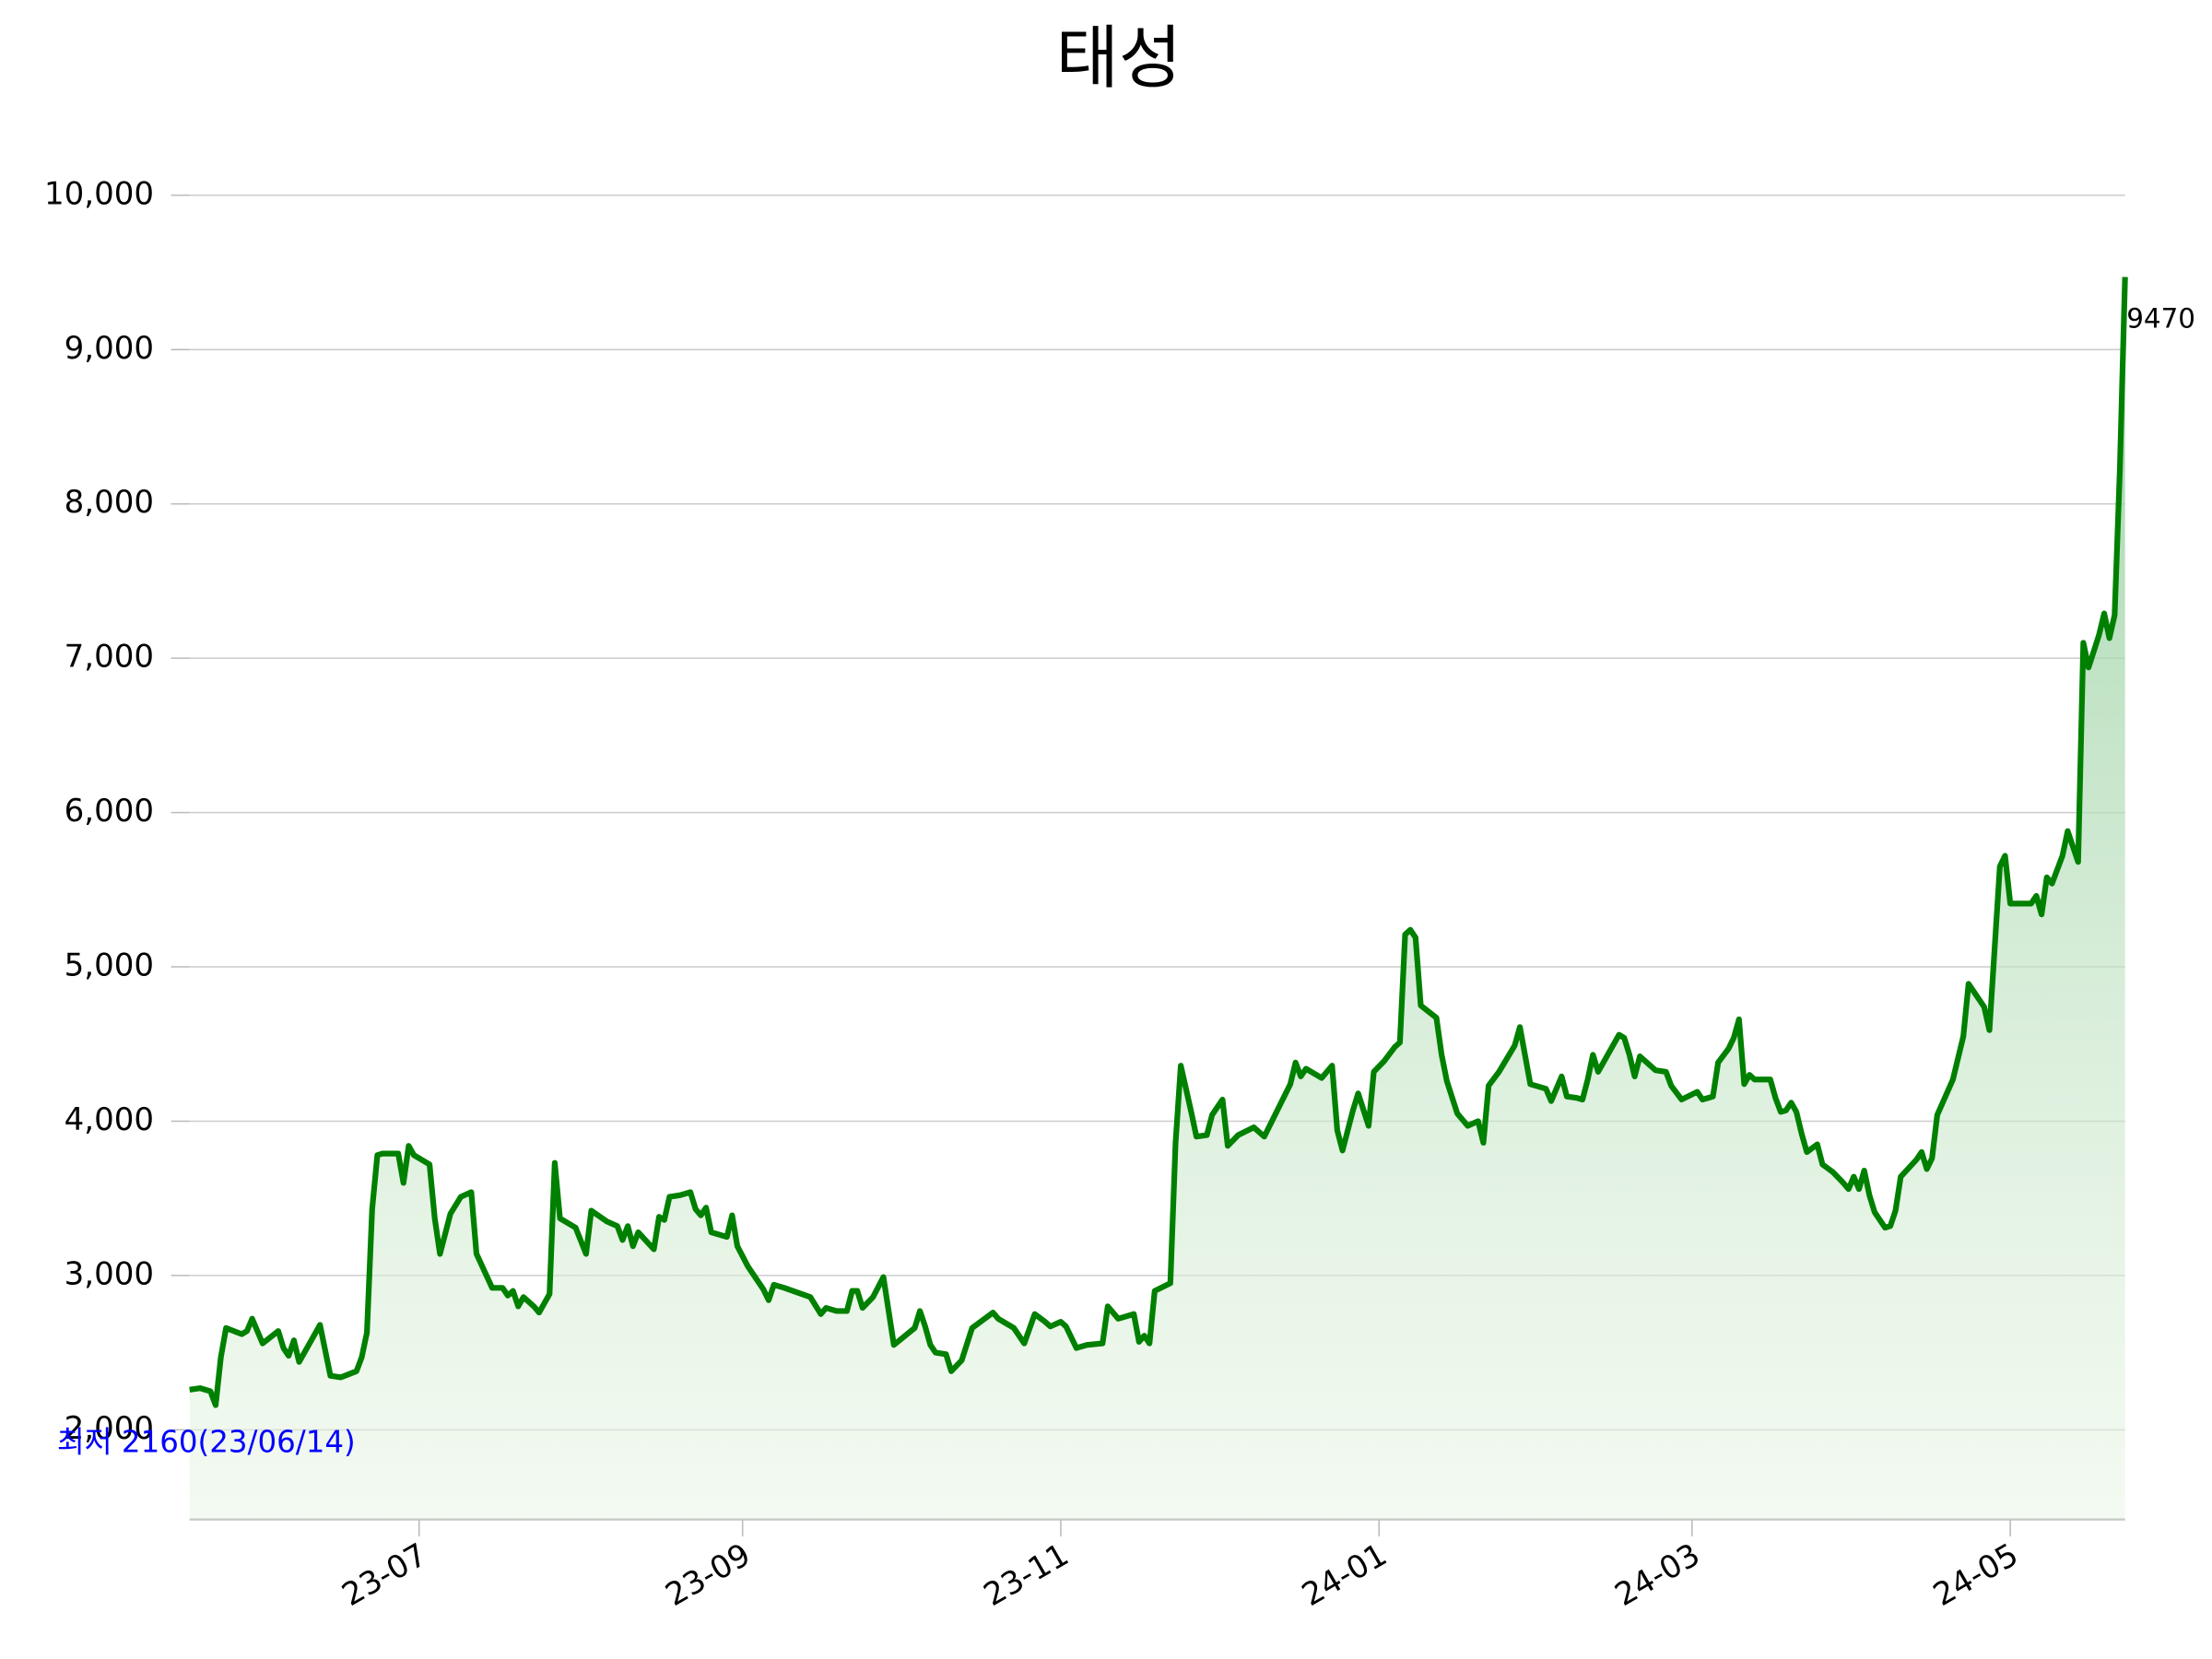 This screenshot has width=2212, height=1659. What do you see at coordinates (385, 1575) in the screenshot?
I see `x-tick-label: 23-07` at bounding box center [385, 1575].